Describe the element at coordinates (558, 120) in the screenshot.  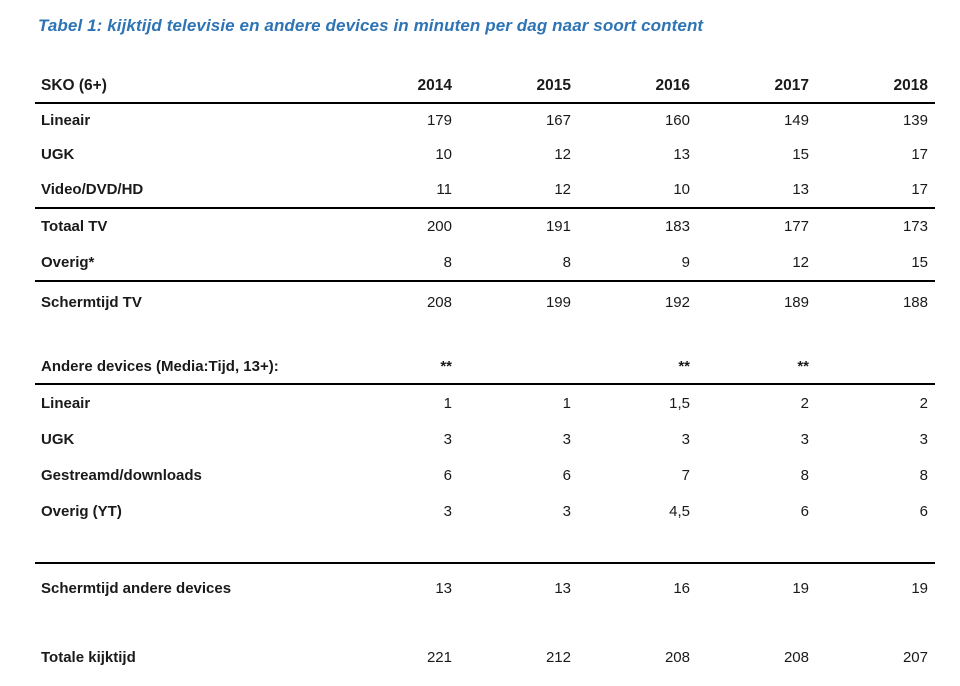
I see `cell-value: 167` at that location.